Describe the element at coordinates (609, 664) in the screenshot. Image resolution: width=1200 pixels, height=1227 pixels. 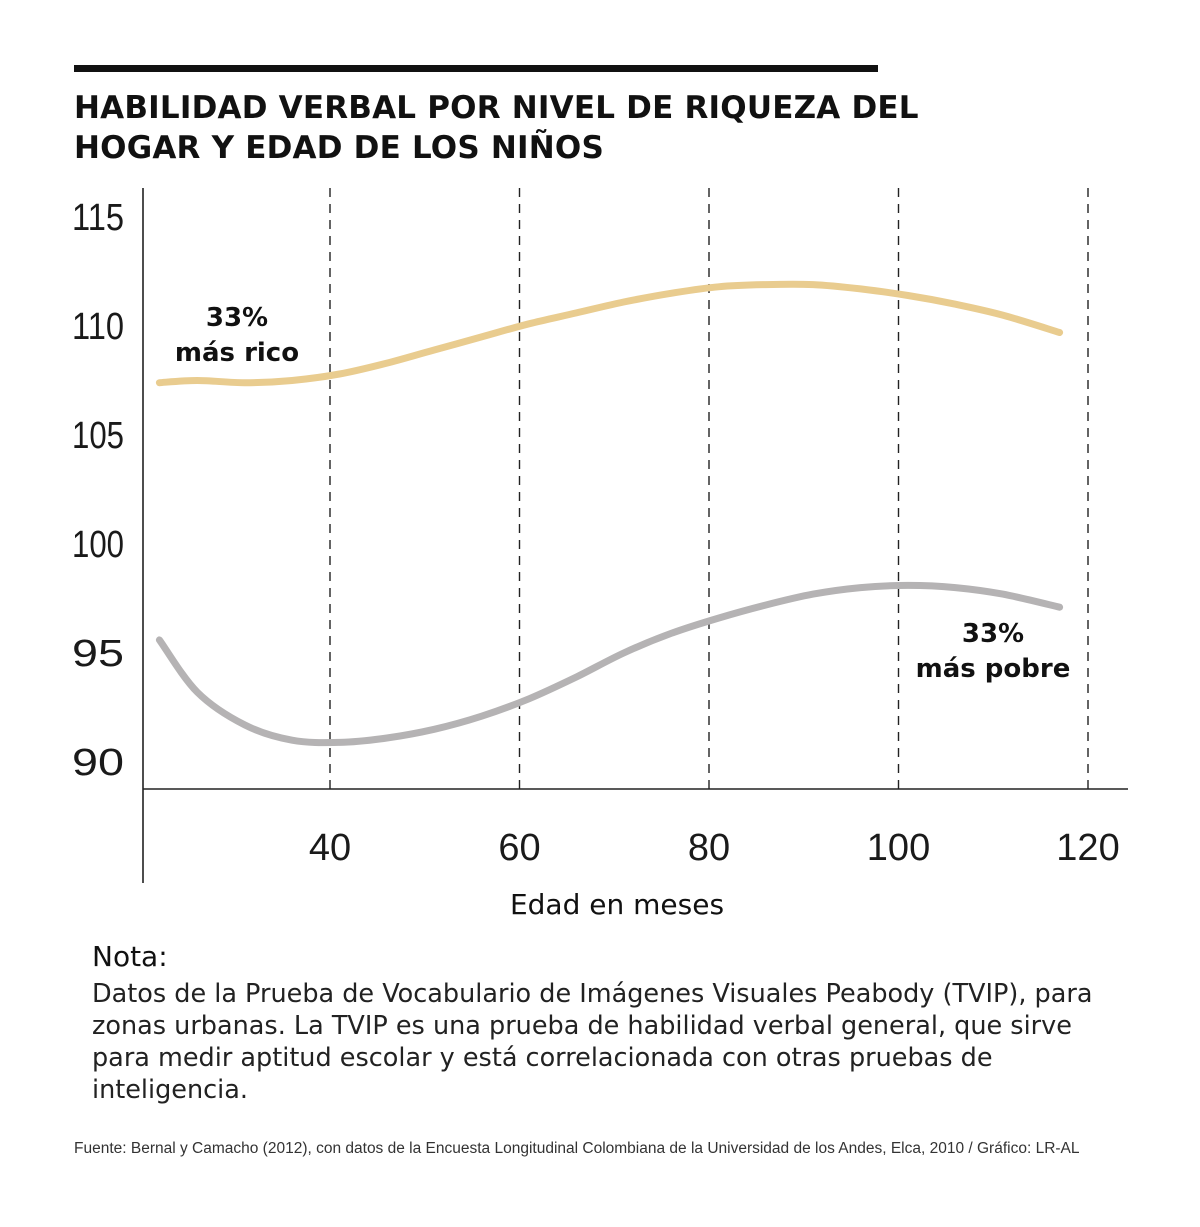
I see `series-line-mas-pobre` at that location.